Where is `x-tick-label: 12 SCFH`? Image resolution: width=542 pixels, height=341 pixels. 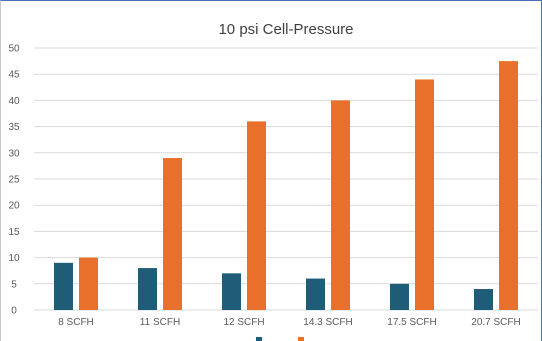
x-tick-label: 12 SCFH is located at coordinates (243, 322).